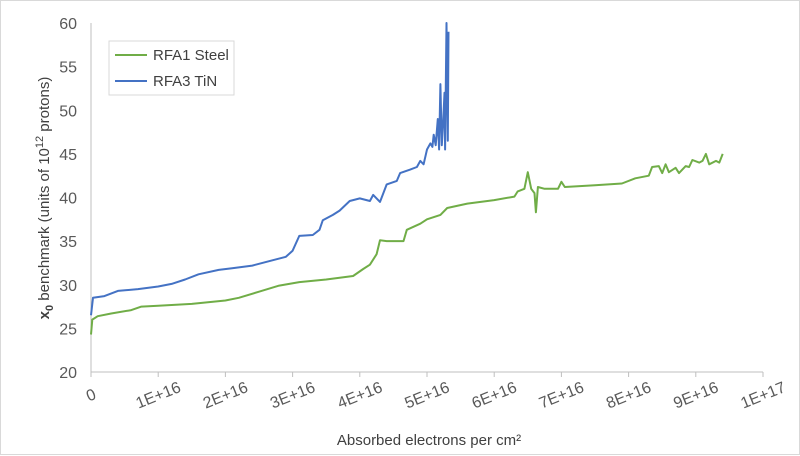 This screenshot has height=456, width=800. Describe the element at coordinates (495, 395) in the screenshot. I see `x-tick-label: 6E+16` at that location.